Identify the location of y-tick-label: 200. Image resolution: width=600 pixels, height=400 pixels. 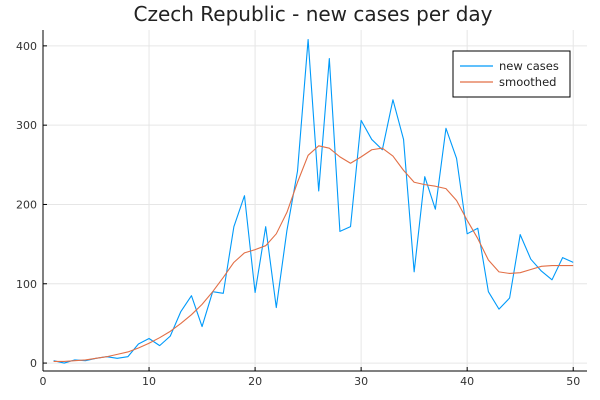
(26, 204).